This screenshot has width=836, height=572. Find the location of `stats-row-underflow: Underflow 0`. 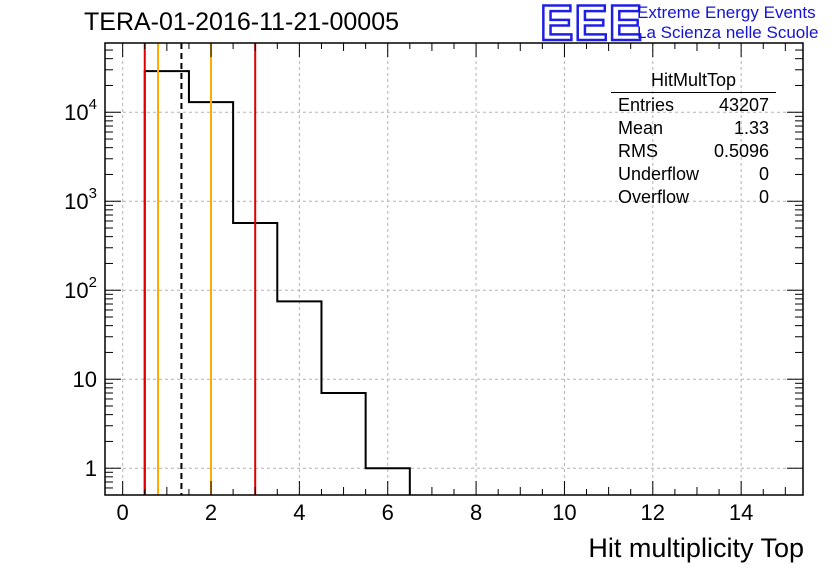

stats-row-underflow: Underflow 0 is located at coordinates (693, 174).